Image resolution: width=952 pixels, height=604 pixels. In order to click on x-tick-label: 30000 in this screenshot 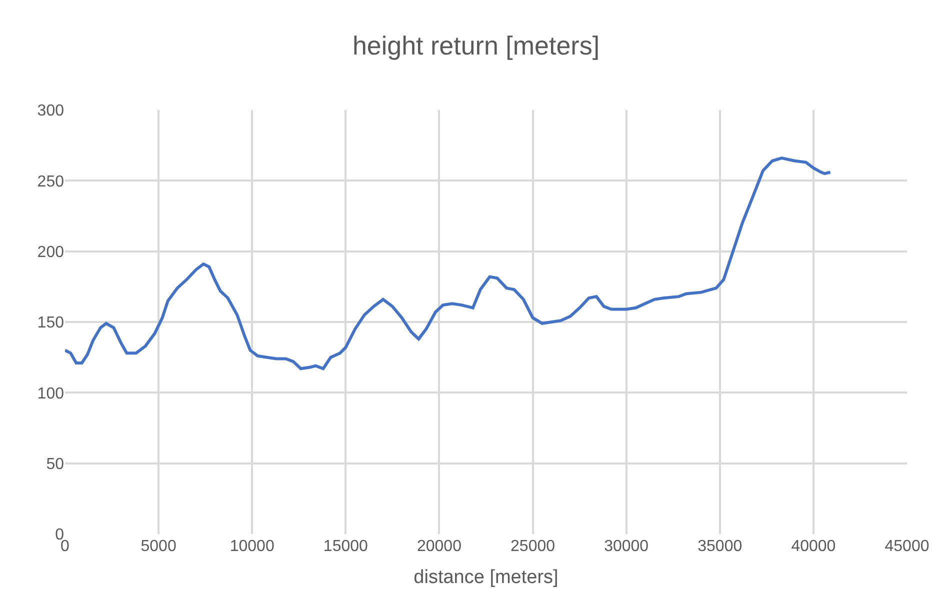, I will do `click(626, 546)`.